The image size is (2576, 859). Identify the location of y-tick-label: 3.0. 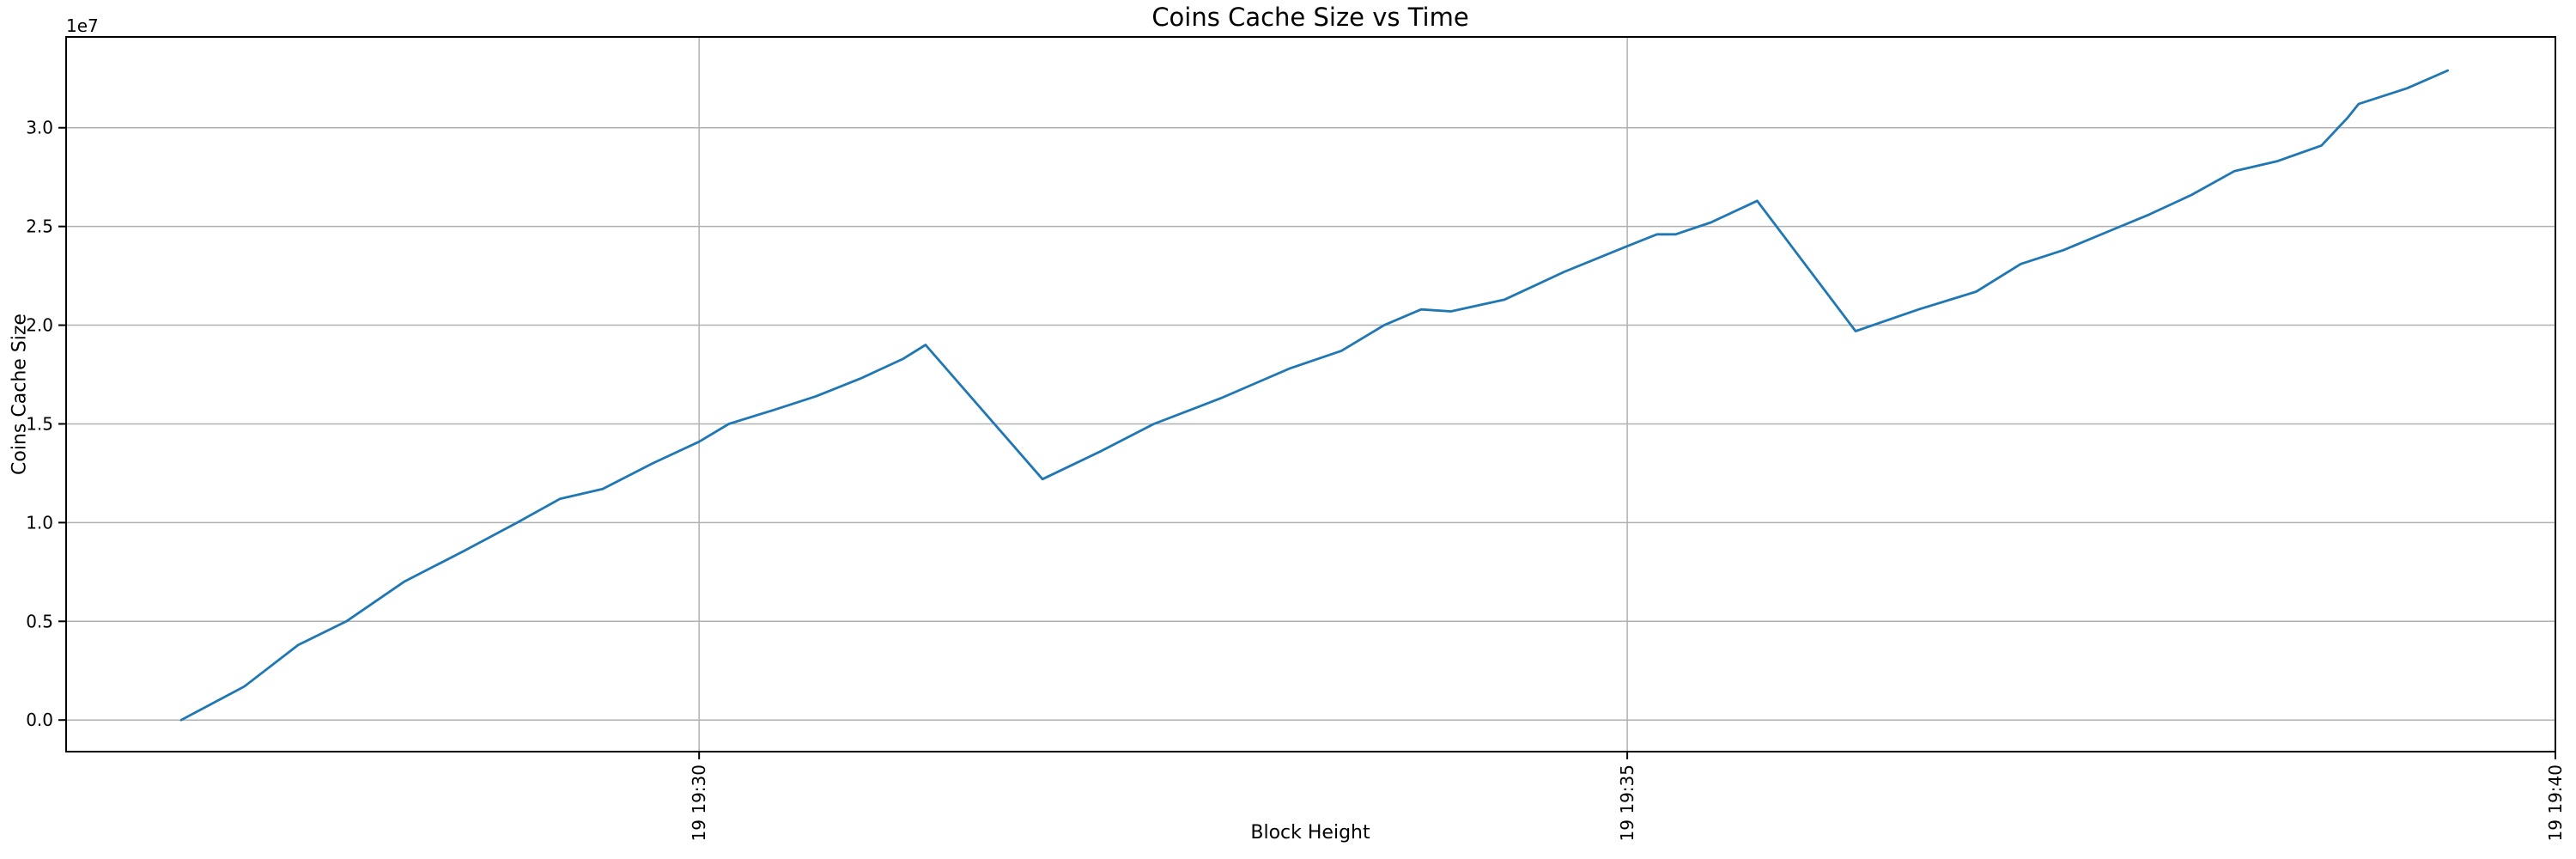
(40, 128).